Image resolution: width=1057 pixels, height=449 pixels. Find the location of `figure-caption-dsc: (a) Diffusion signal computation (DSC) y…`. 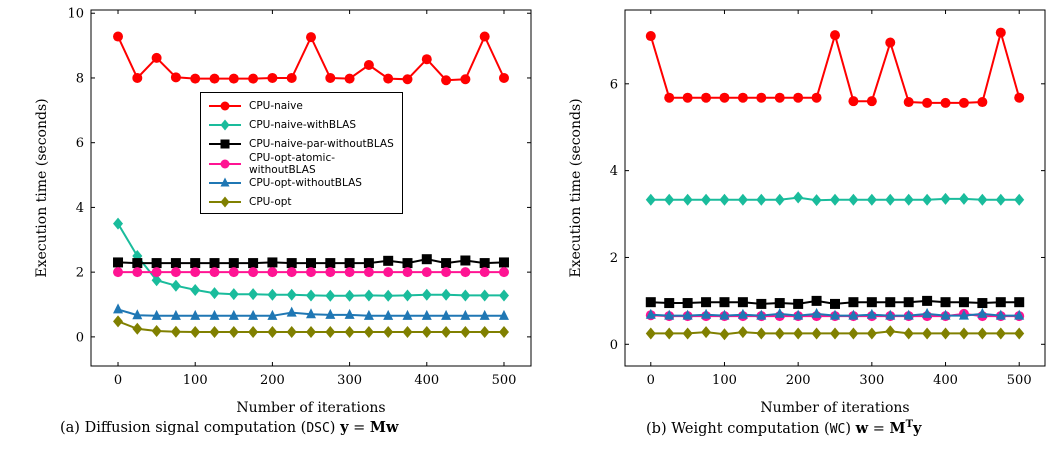

figure-caption-dsc: (a) Diffusion signal computation (DSC) y… is located at coordinates (229, 427).